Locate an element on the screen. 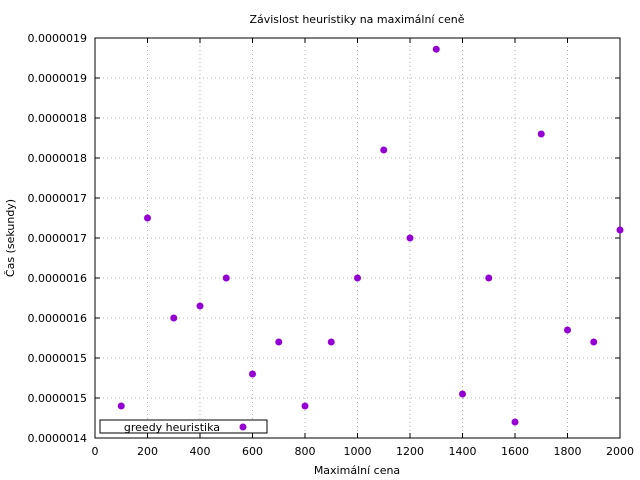  x-tick-label: 2000 is located at coordinates (620, 451).